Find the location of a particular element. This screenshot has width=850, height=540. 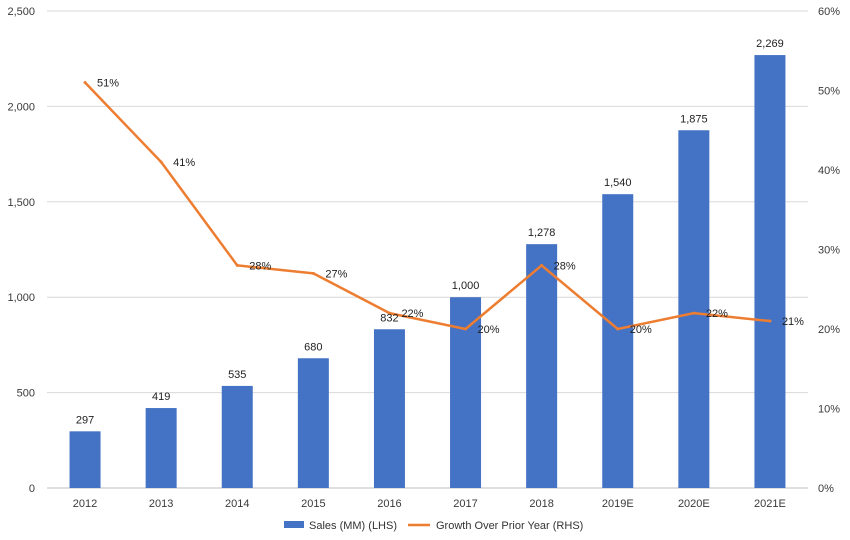

growth-data-label: 41% is located at coordinates (184, 163).